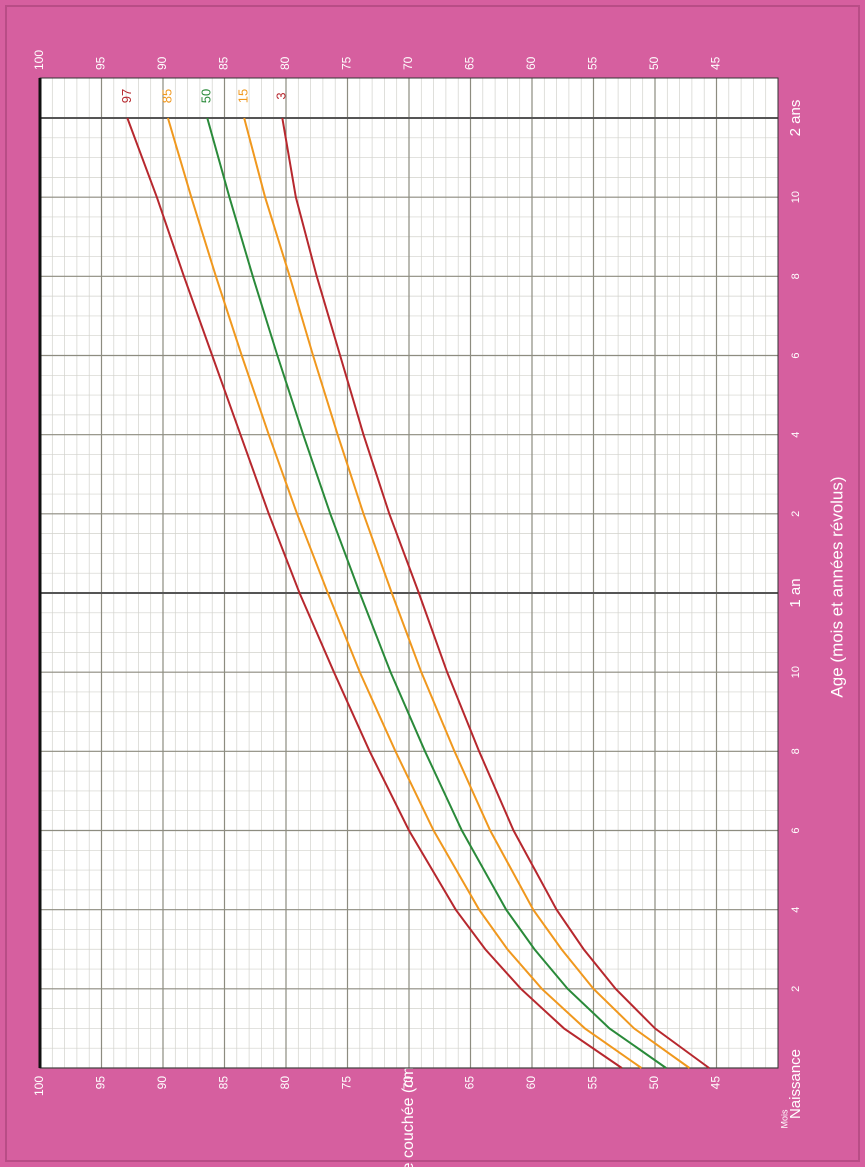 Image resolution: width=865 pixels, height=1167 pixels. What do you see at coordinates (243, 96) in the screenshot?
I see `legend-label: 15` at bounding box center [243, 96].